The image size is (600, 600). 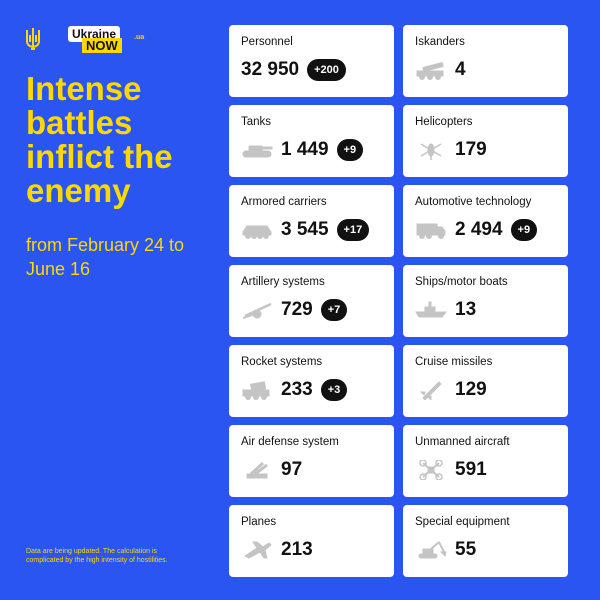 What do you see at coordinates (466, 309) in the screenshot?
I see `card-value: 13` at bounding box center [466, 309].